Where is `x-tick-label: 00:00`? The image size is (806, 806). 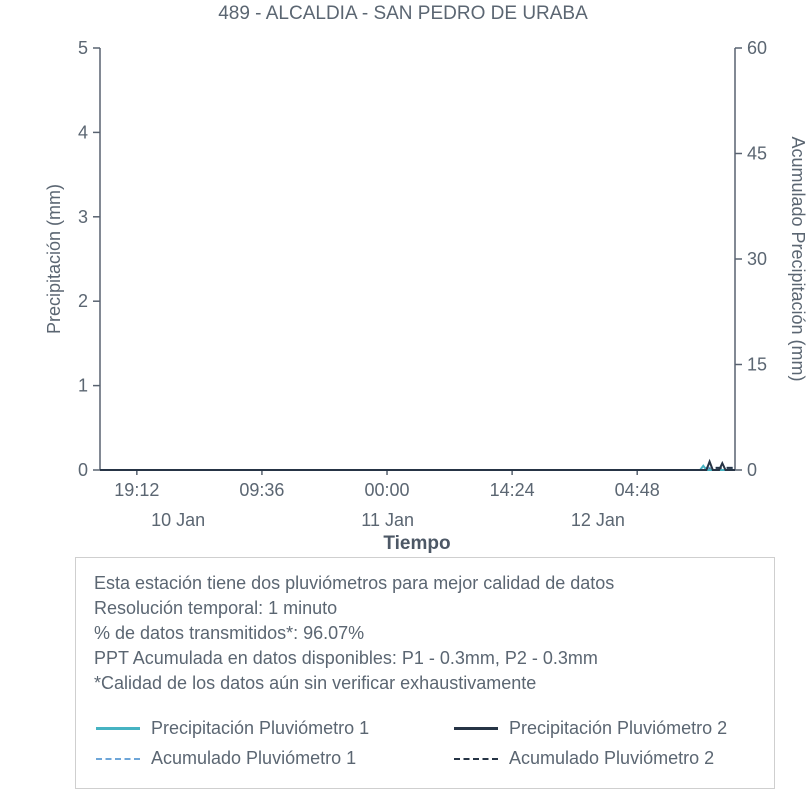
x-tick-label: 00:00 is located at coordinates (386, 490).